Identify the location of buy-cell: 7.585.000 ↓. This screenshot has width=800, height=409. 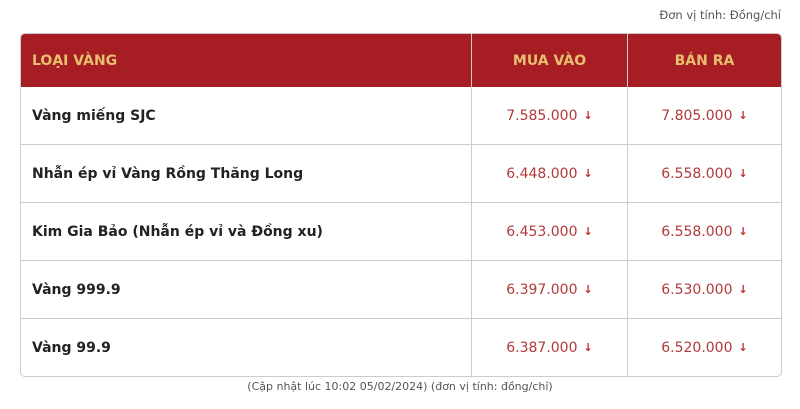
(549, 115).